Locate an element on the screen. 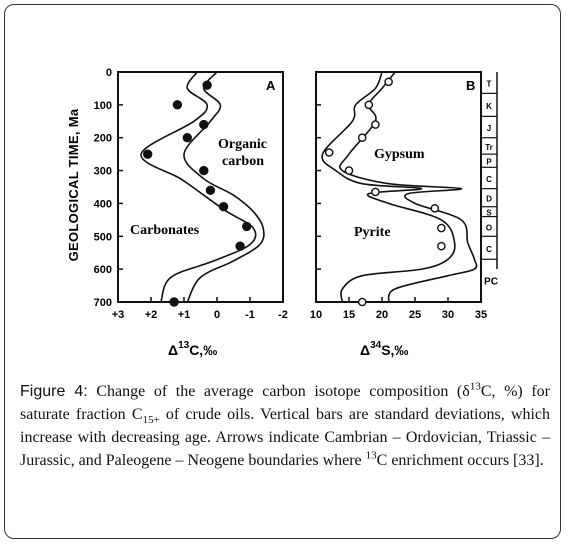  x-tick-label-b-4: 30 is located at coordinates (448, 315).